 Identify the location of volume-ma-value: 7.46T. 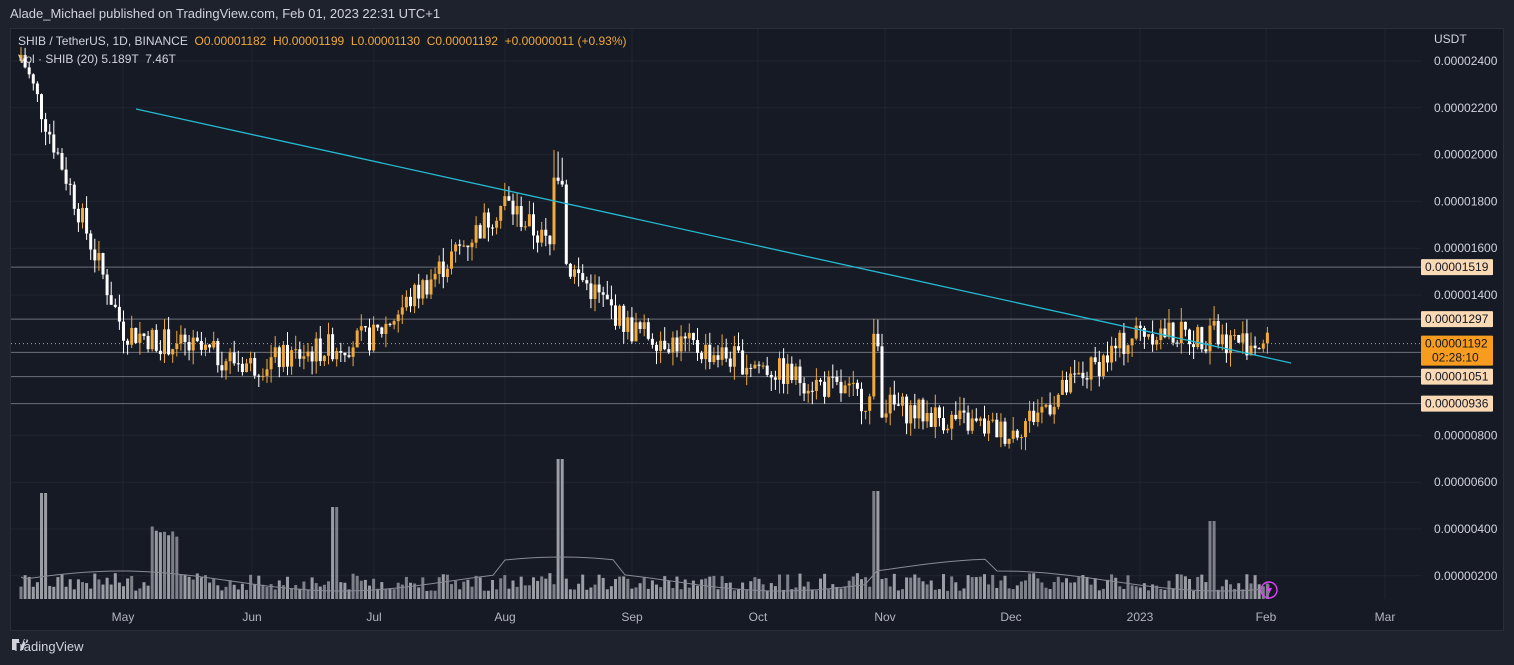
(160, 59).